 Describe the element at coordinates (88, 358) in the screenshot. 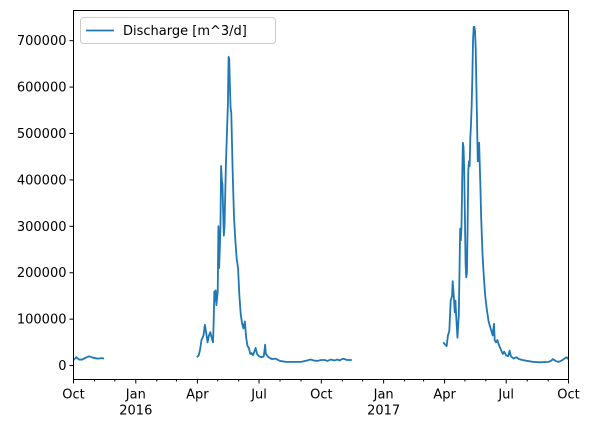

I see `series-line-segment` at that location.